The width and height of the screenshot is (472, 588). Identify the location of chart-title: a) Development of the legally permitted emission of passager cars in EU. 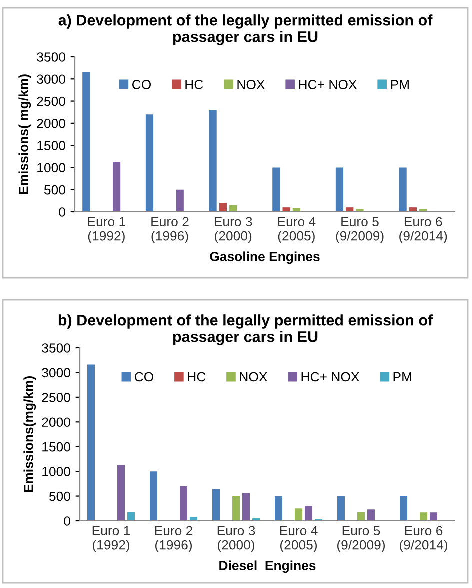
(245, 30).